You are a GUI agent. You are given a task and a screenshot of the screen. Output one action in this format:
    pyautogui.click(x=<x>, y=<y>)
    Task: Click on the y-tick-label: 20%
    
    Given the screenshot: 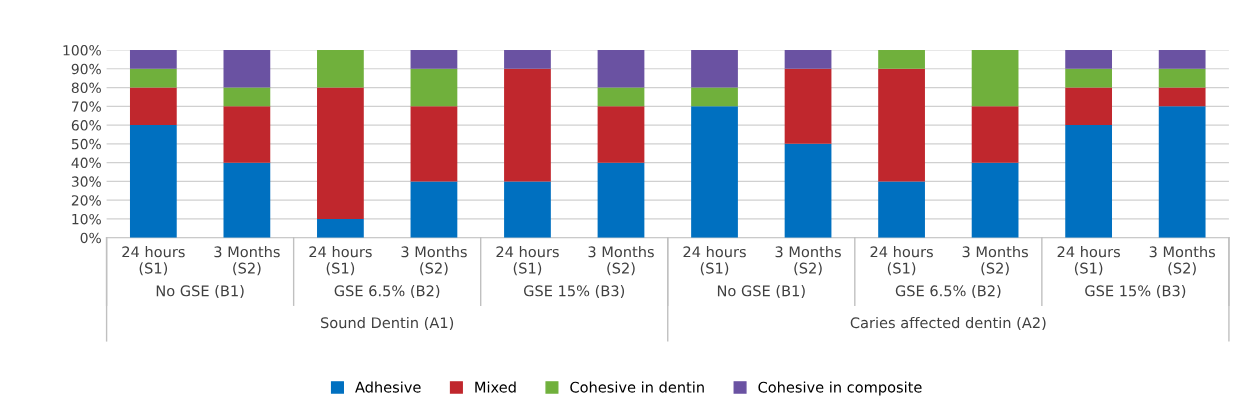 What is the action you would take?
    pyautogui.click(x=86, y=200)
    